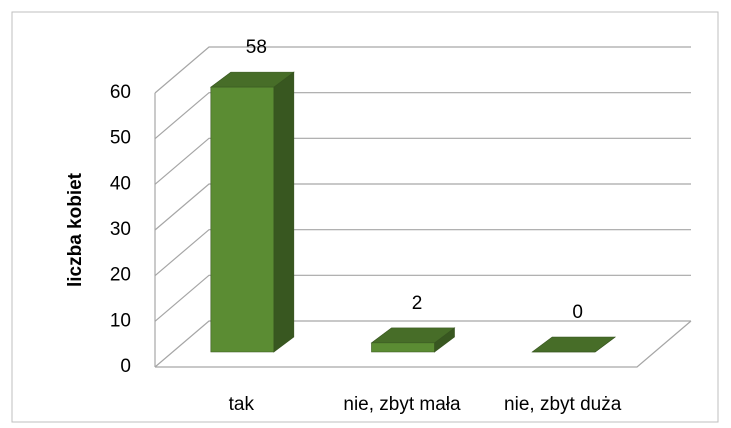  Describe the element at coordinates (120, 275) in the screenshot. I see `y-tick-label: 20` at that location.